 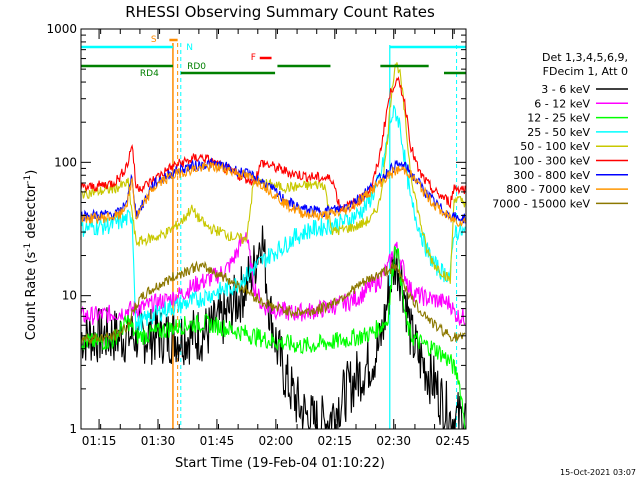 I want to click on y-axis-label: Count Rate (s-1 detector-1), so click(x=31, y=255).